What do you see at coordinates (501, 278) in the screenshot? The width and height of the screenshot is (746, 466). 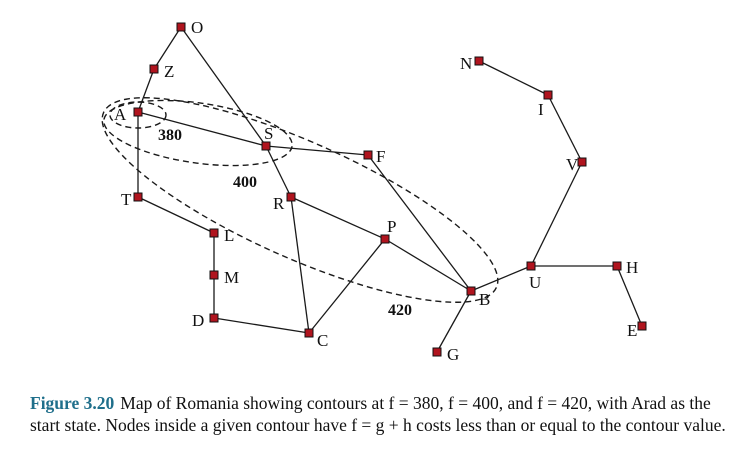 I see `edge-B-U` at bounding box center [501, 278].